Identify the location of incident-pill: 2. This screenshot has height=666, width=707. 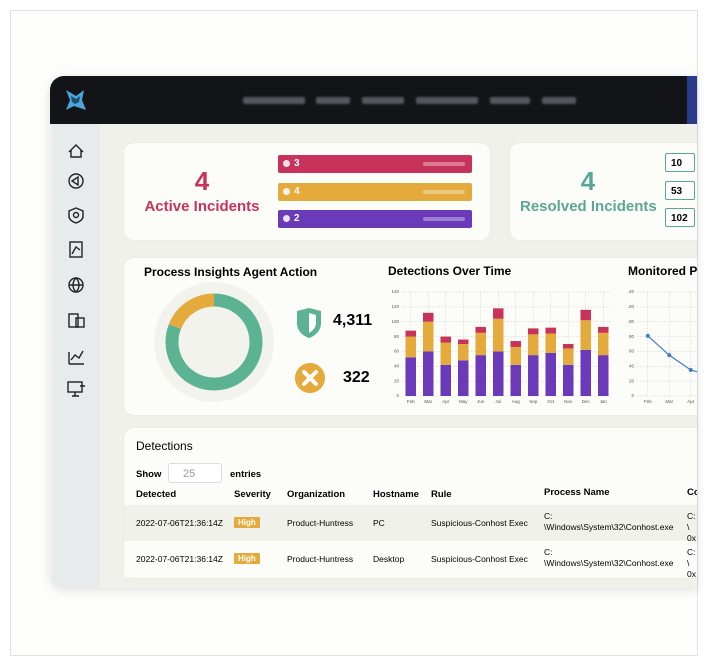
(375, 219).